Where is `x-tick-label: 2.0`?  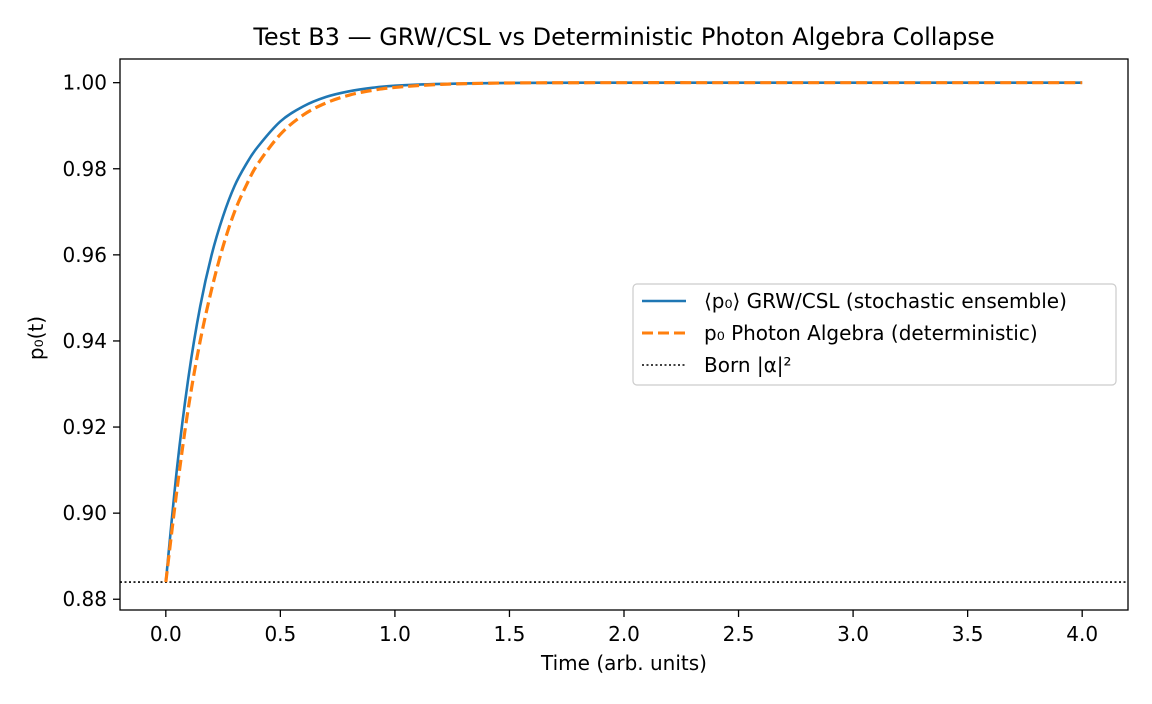
x-tick-label: 2.0 is located at coordinates (624, 634).